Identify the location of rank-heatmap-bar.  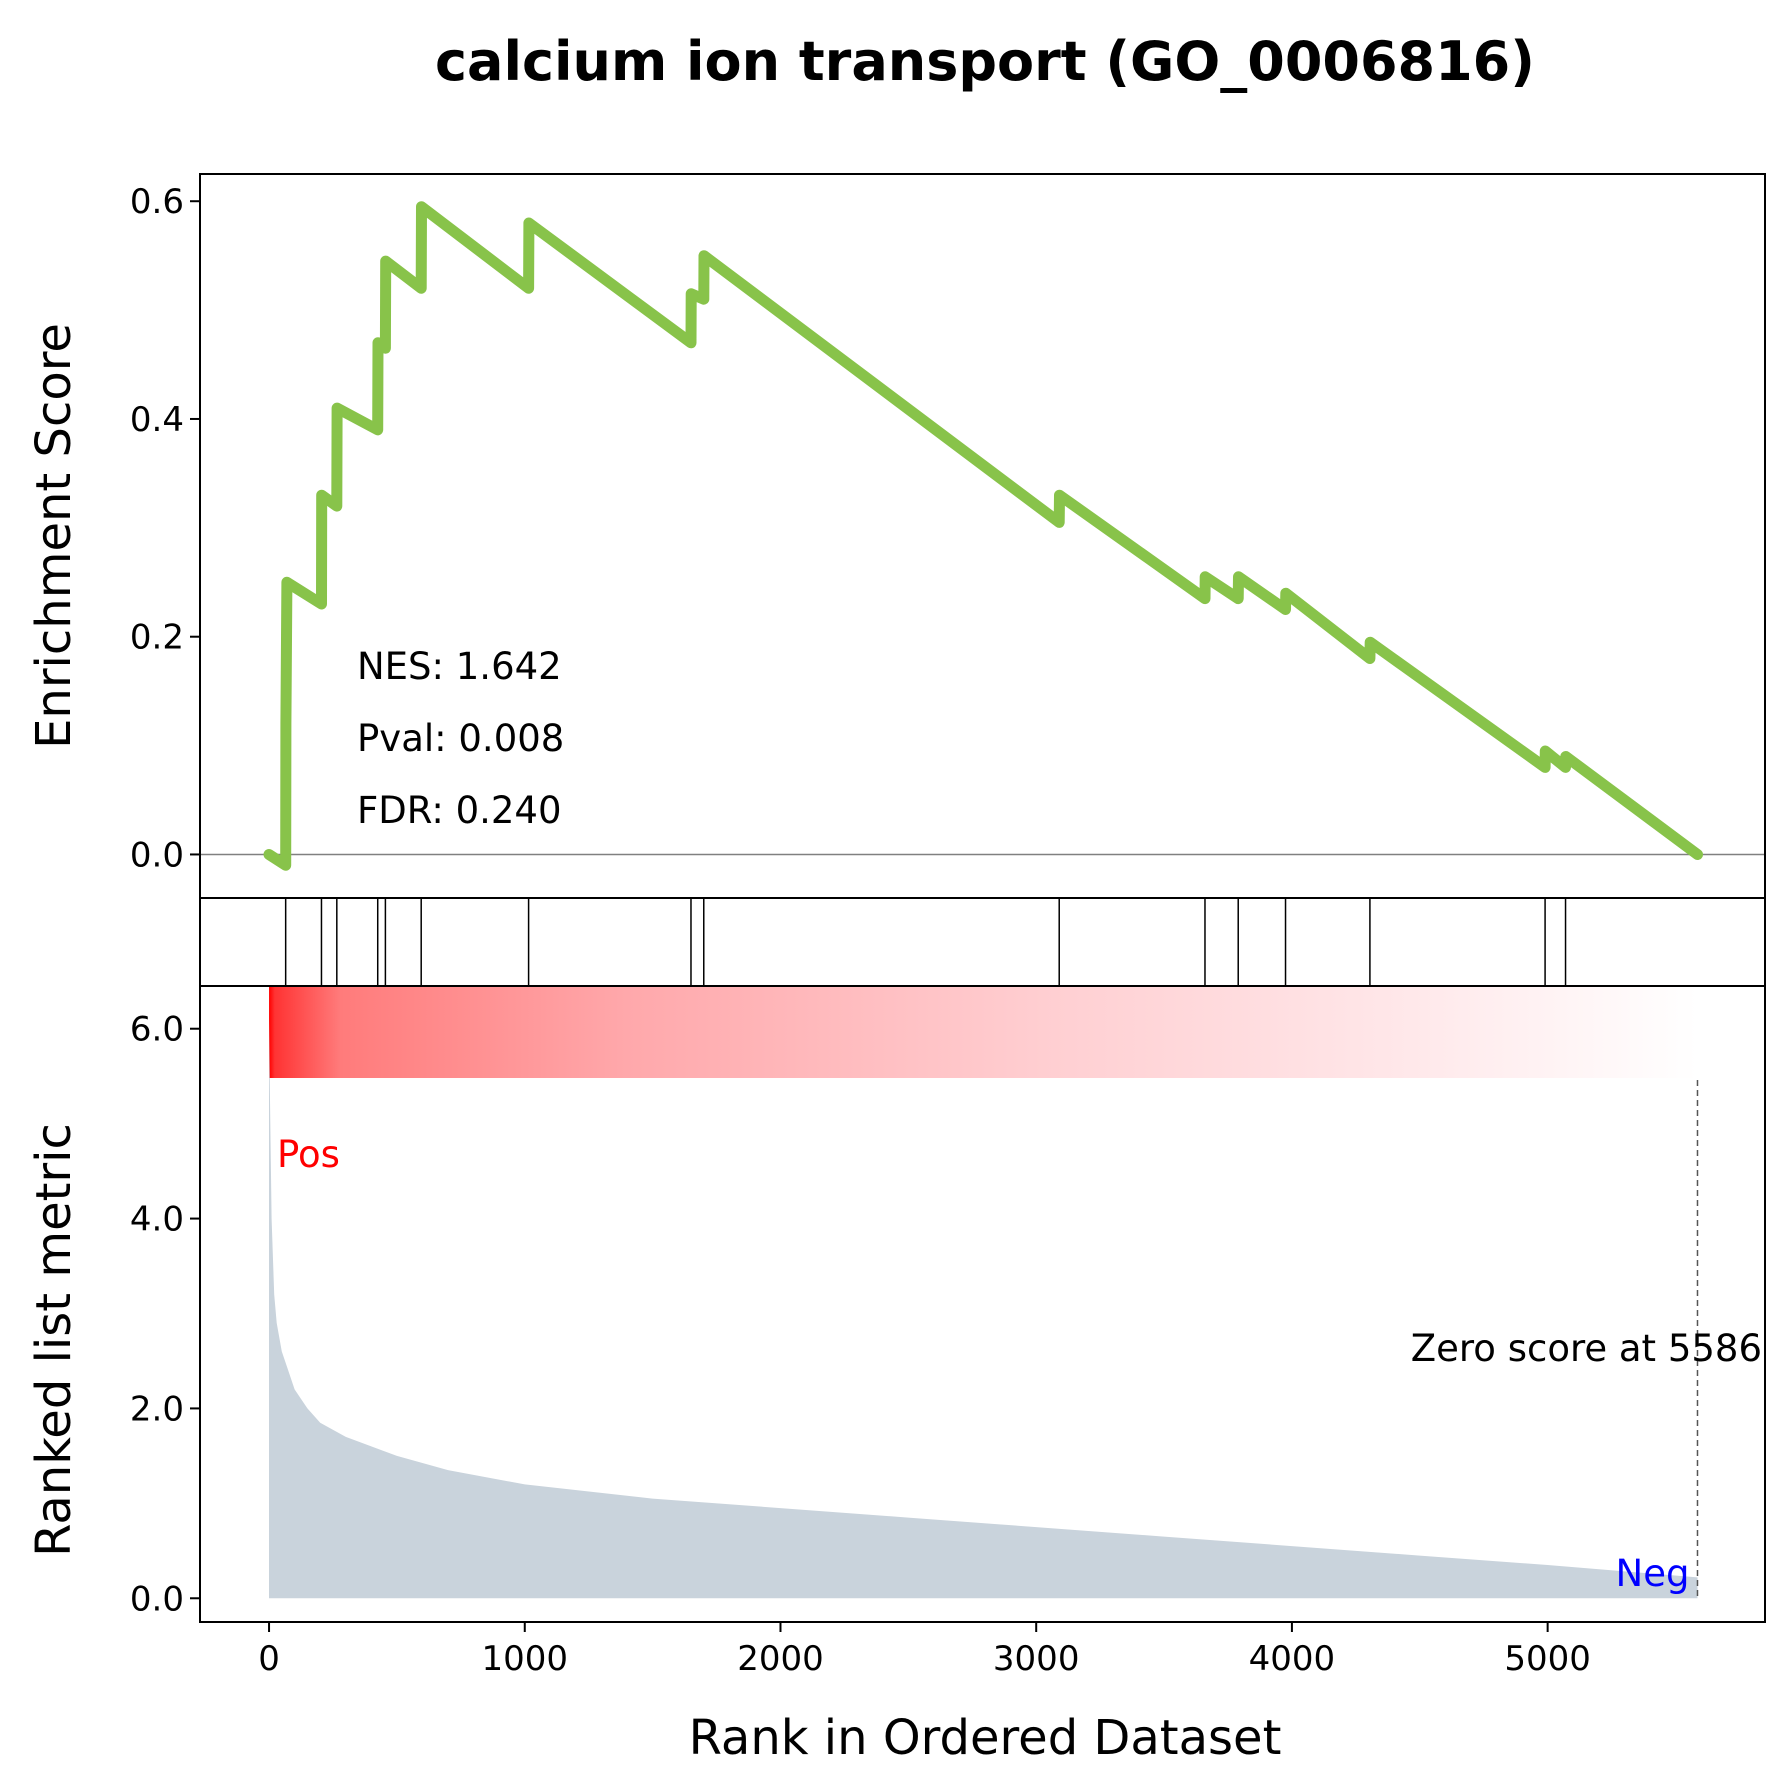
(983, 1032).